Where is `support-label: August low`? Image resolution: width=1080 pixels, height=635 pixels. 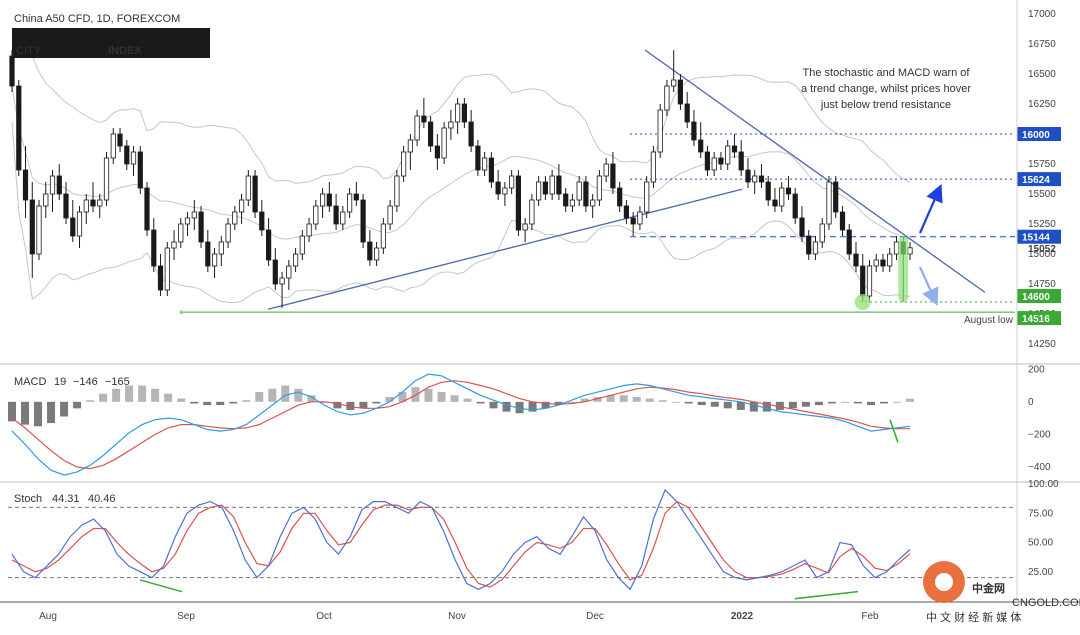
support-label: August low is located at coordinates (989, 320).